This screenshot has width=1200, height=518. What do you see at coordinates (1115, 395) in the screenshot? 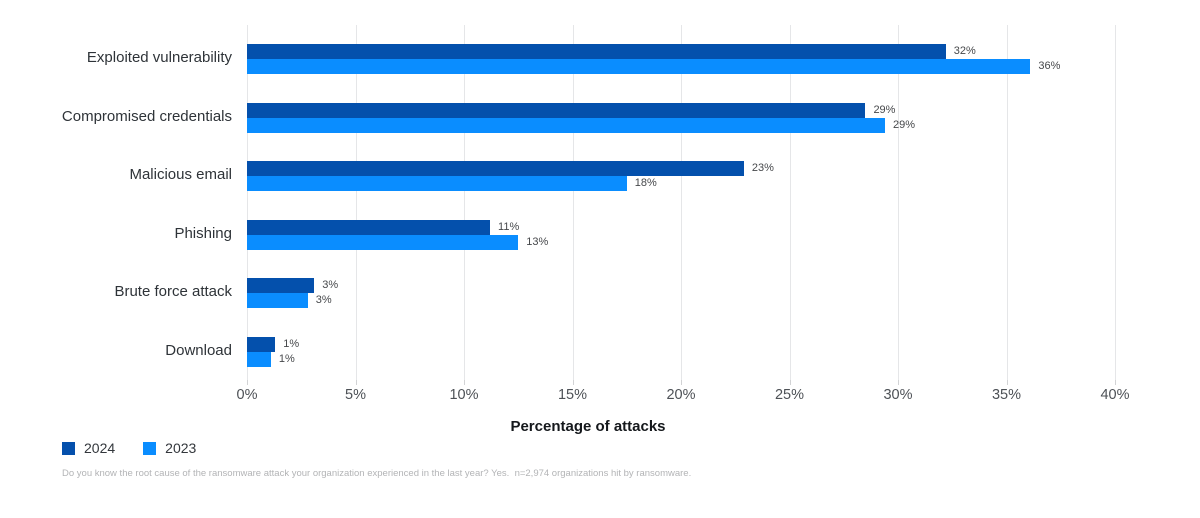
I see `x-tick-label: 40%` at bounding box center [1115, 395].